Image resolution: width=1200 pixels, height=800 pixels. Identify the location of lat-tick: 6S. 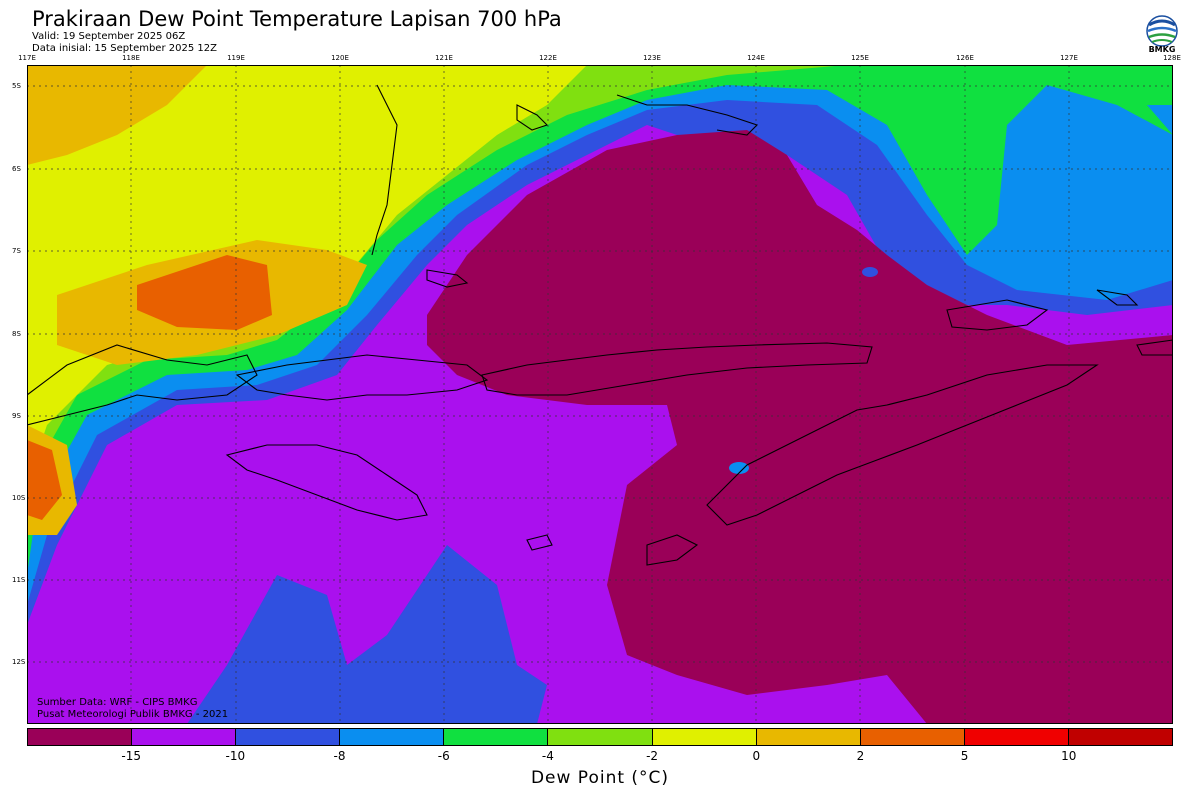
(16, 169).